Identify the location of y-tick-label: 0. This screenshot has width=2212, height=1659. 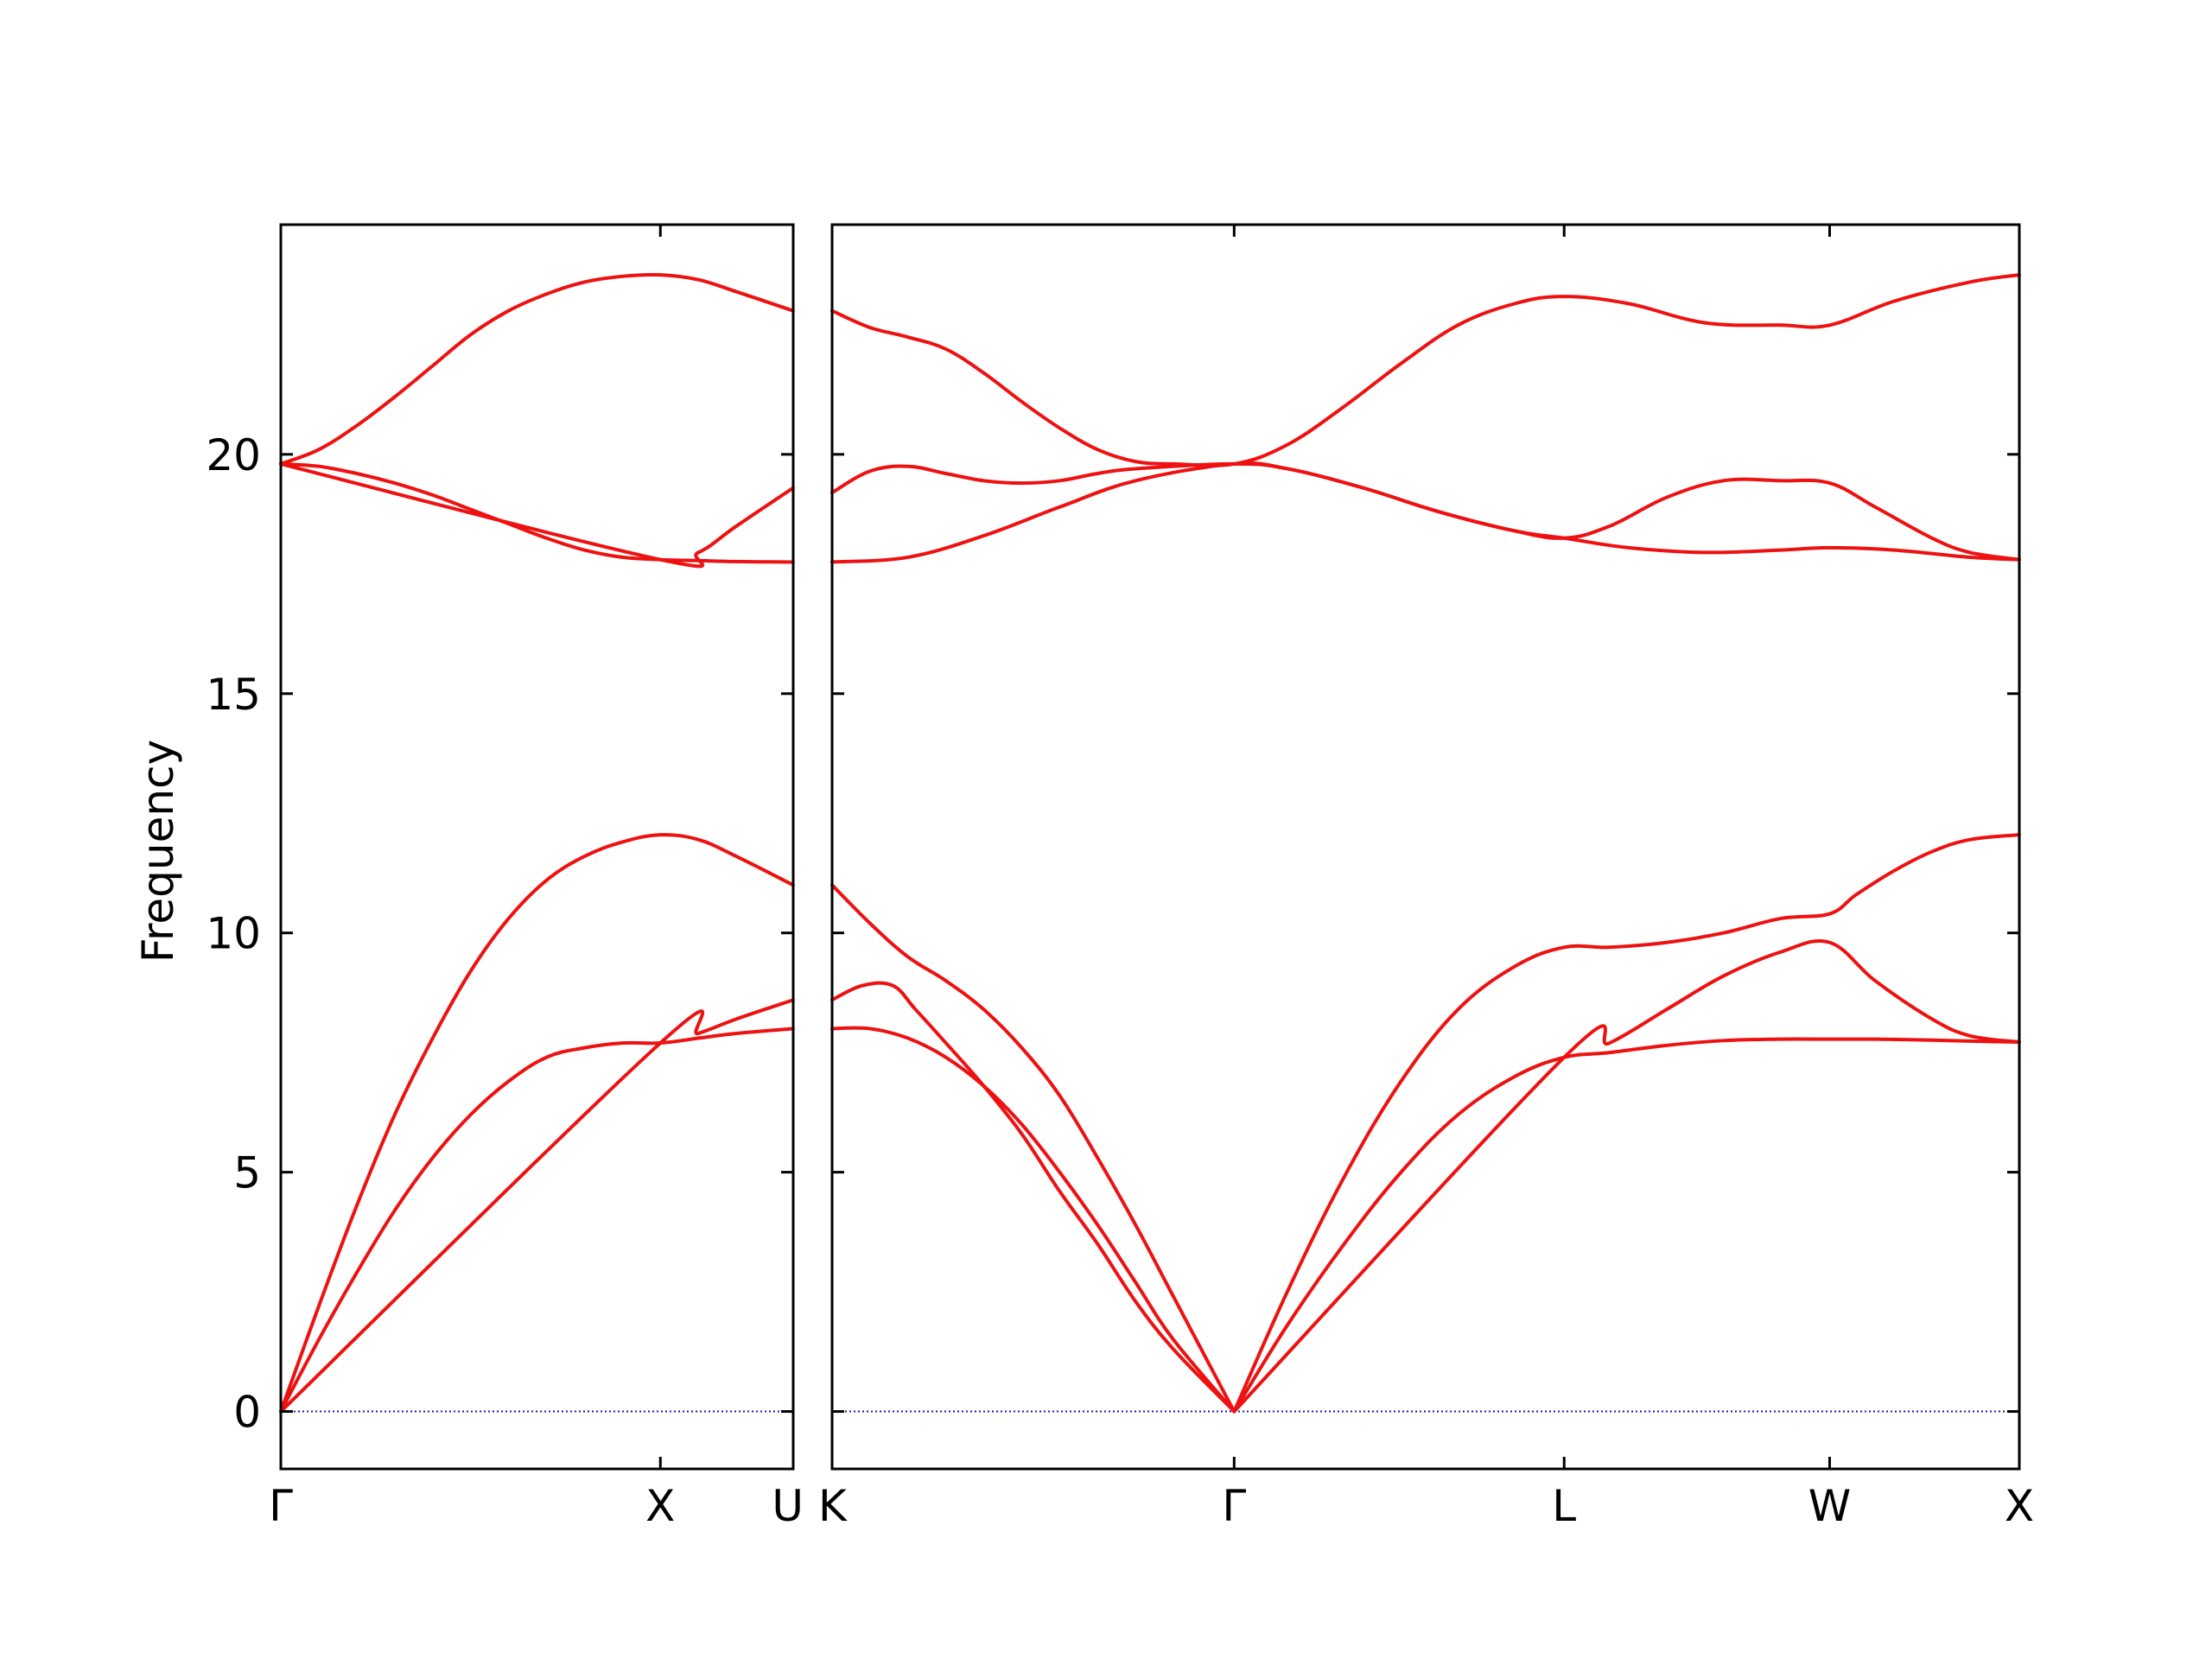
(247, 1413).